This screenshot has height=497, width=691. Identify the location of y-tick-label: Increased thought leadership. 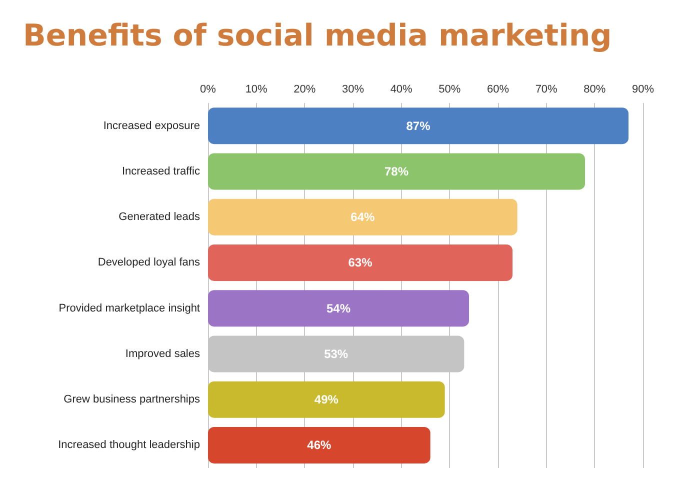
(129, 445).